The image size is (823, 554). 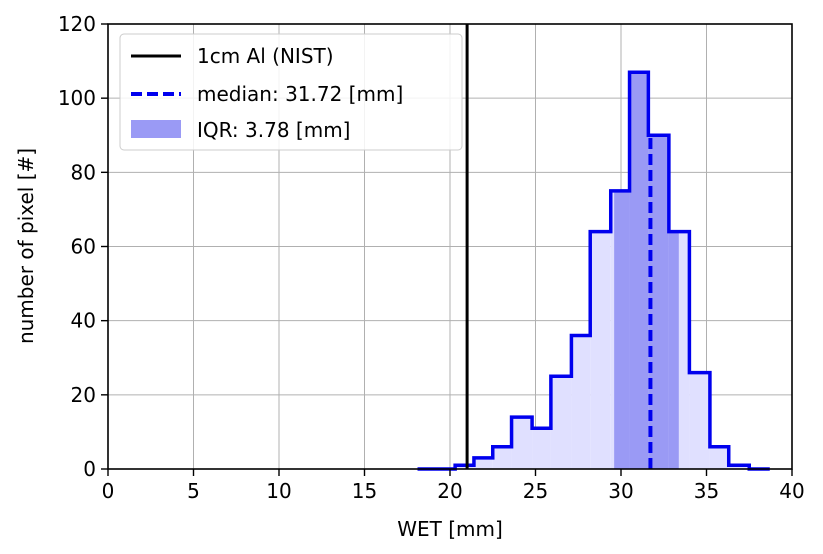 I want to click on legend-iqr-swatch, so click(x=156, y=129).